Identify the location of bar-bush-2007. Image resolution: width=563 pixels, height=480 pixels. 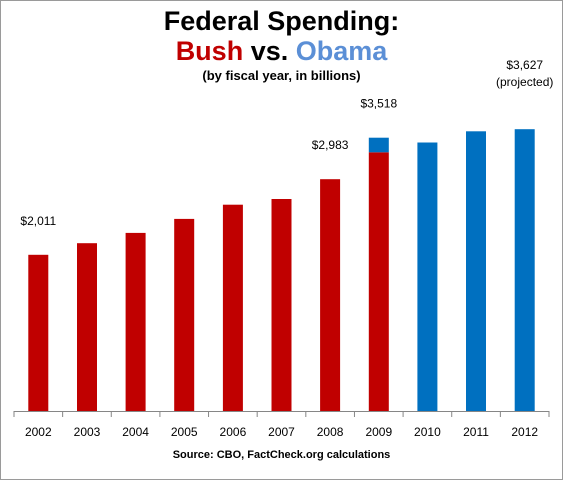
(281, 305).